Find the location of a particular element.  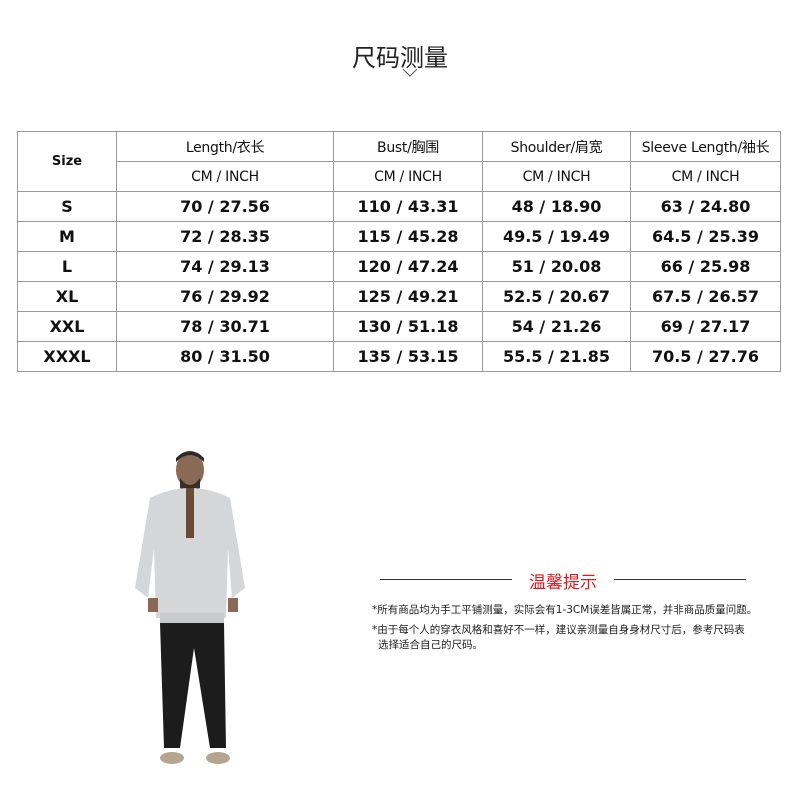

column-header: Sleeve Length/袖长 is located at coordinates (705, 146).